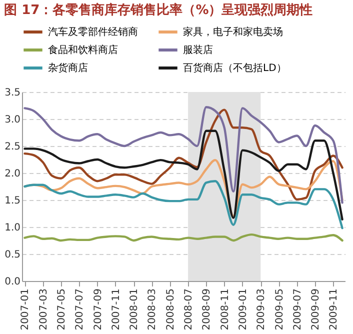  I want to click on y-tick-label: 1.0, so click(12, 228).